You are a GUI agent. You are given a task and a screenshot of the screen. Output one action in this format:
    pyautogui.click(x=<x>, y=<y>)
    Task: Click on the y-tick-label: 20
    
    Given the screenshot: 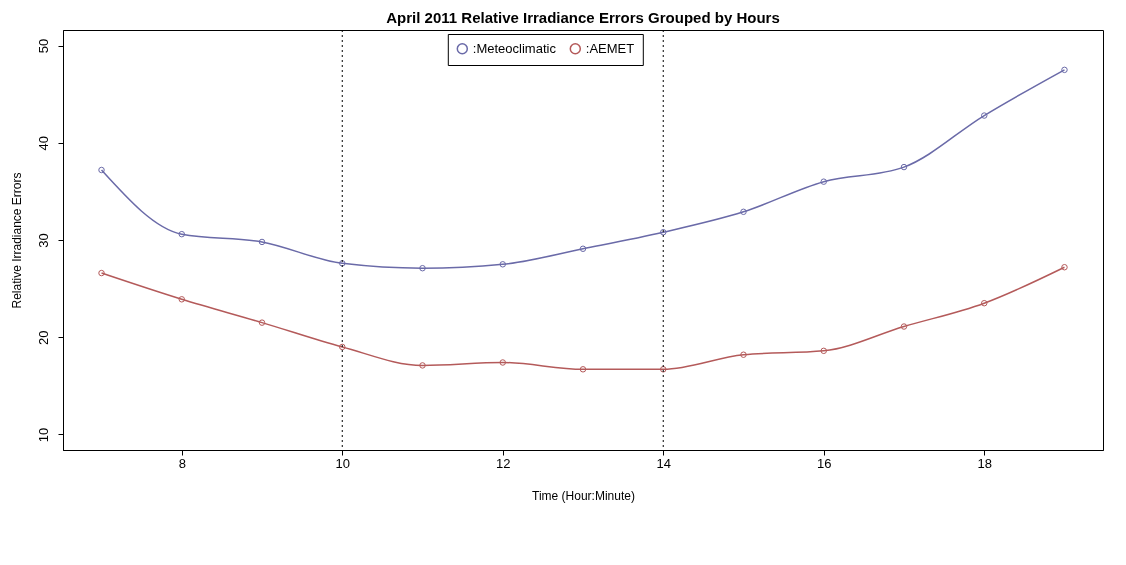 What is the action you would take?
    pyautogui.click(x=43, y=337)
    